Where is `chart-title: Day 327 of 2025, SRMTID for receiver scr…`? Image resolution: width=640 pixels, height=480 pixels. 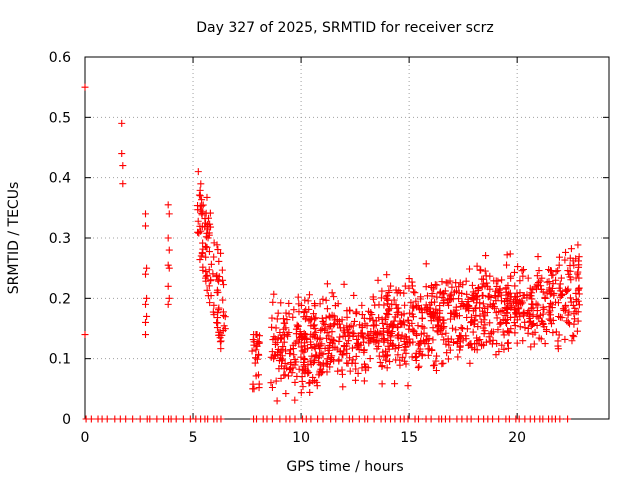 chart-title: Day 327 of 2025, SRMTID for receiver scr… is located at coordinates (345, 28).